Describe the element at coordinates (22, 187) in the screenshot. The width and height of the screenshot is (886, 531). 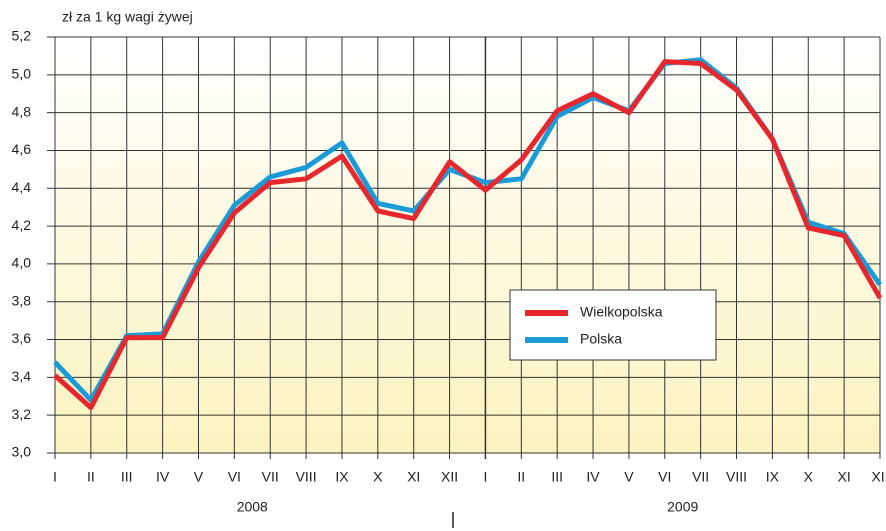
I see `y-tick-label: 4,4` at that location.